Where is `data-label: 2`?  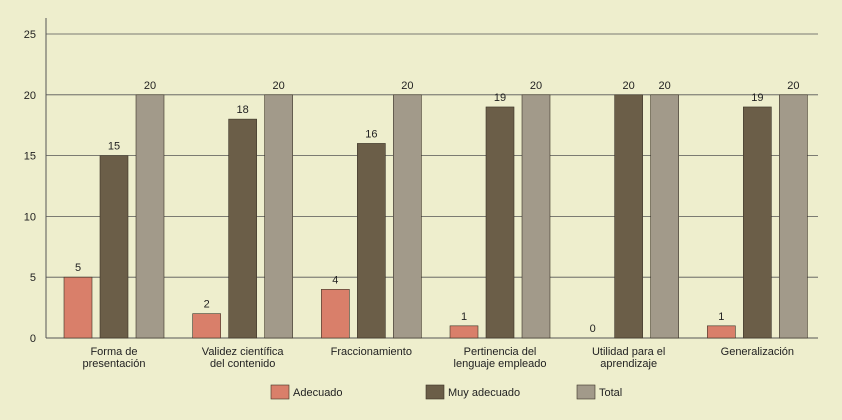 data-label: 2 is located at coordinates (207, 305).